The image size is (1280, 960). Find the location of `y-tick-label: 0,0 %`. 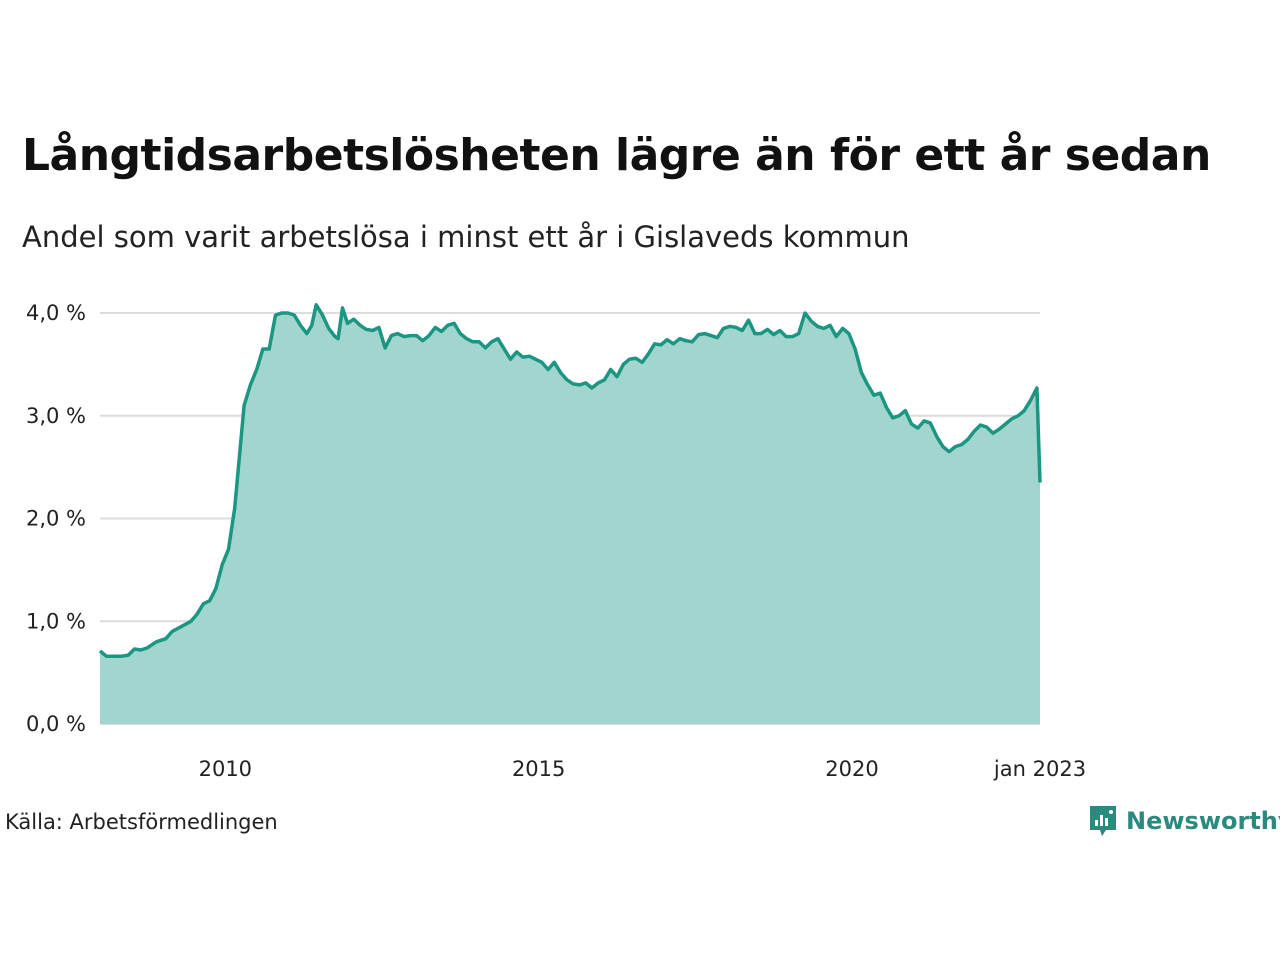

y-tick-label: 0,0 % is located at coordinates (56, 724).